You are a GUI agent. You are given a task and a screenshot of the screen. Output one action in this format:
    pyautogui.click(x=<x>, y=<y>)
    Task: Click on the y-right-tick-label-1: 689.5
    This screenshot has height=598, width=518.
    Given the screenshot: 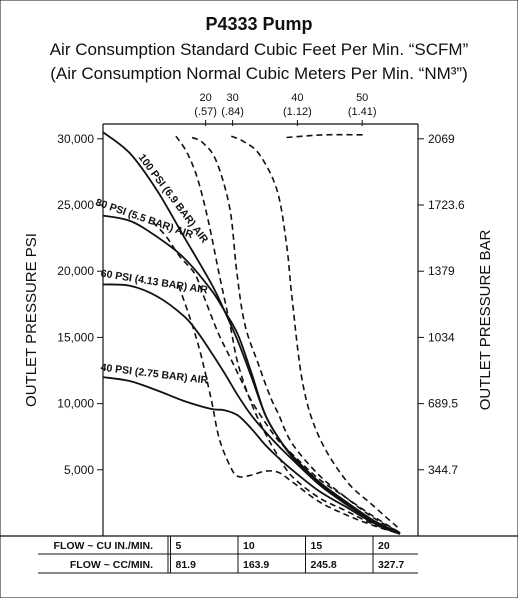 What is the action you would take?
    pyautogui.click(x=443, y=404)
    